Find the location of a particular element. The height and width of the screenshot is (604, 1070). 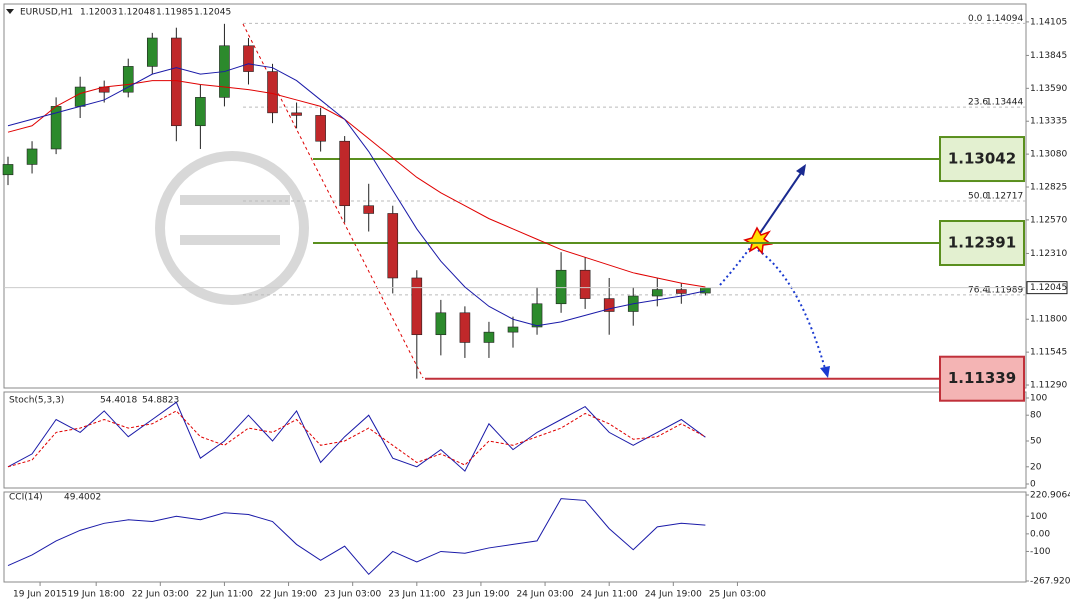

y-tick-label: -100 is located at coordinates (1040, 552).